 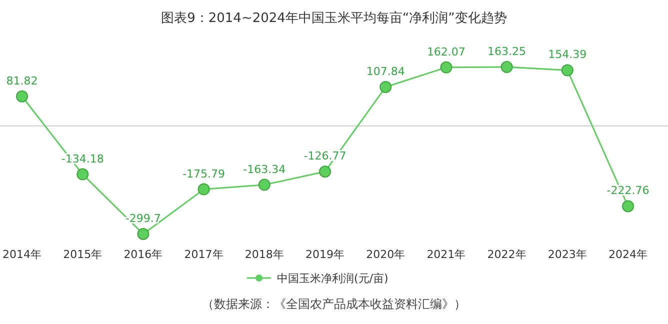 I want to click on legend-label: 中国玉米净利润(元/亩), so click(x=332, y=278).